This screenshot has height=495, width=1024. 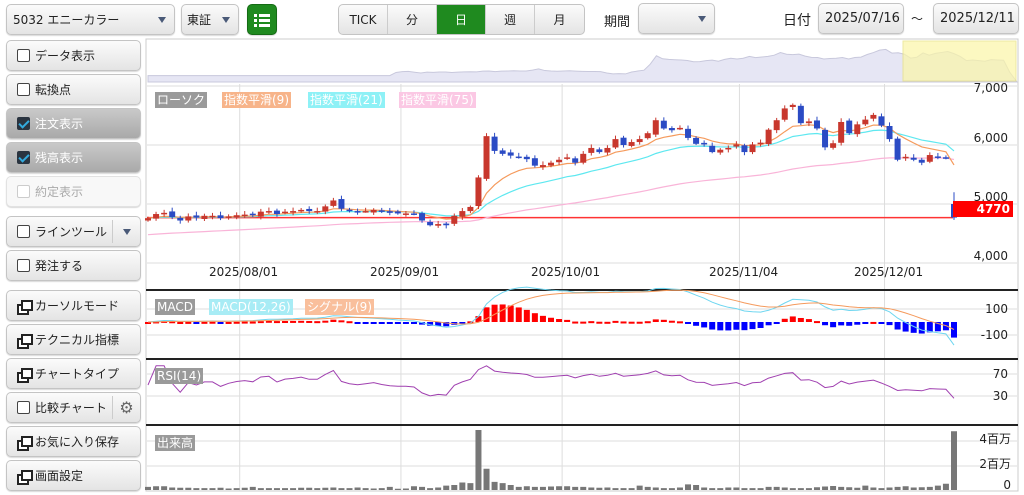 I want to click on checkbox-icon, so click(x=23, y=191).